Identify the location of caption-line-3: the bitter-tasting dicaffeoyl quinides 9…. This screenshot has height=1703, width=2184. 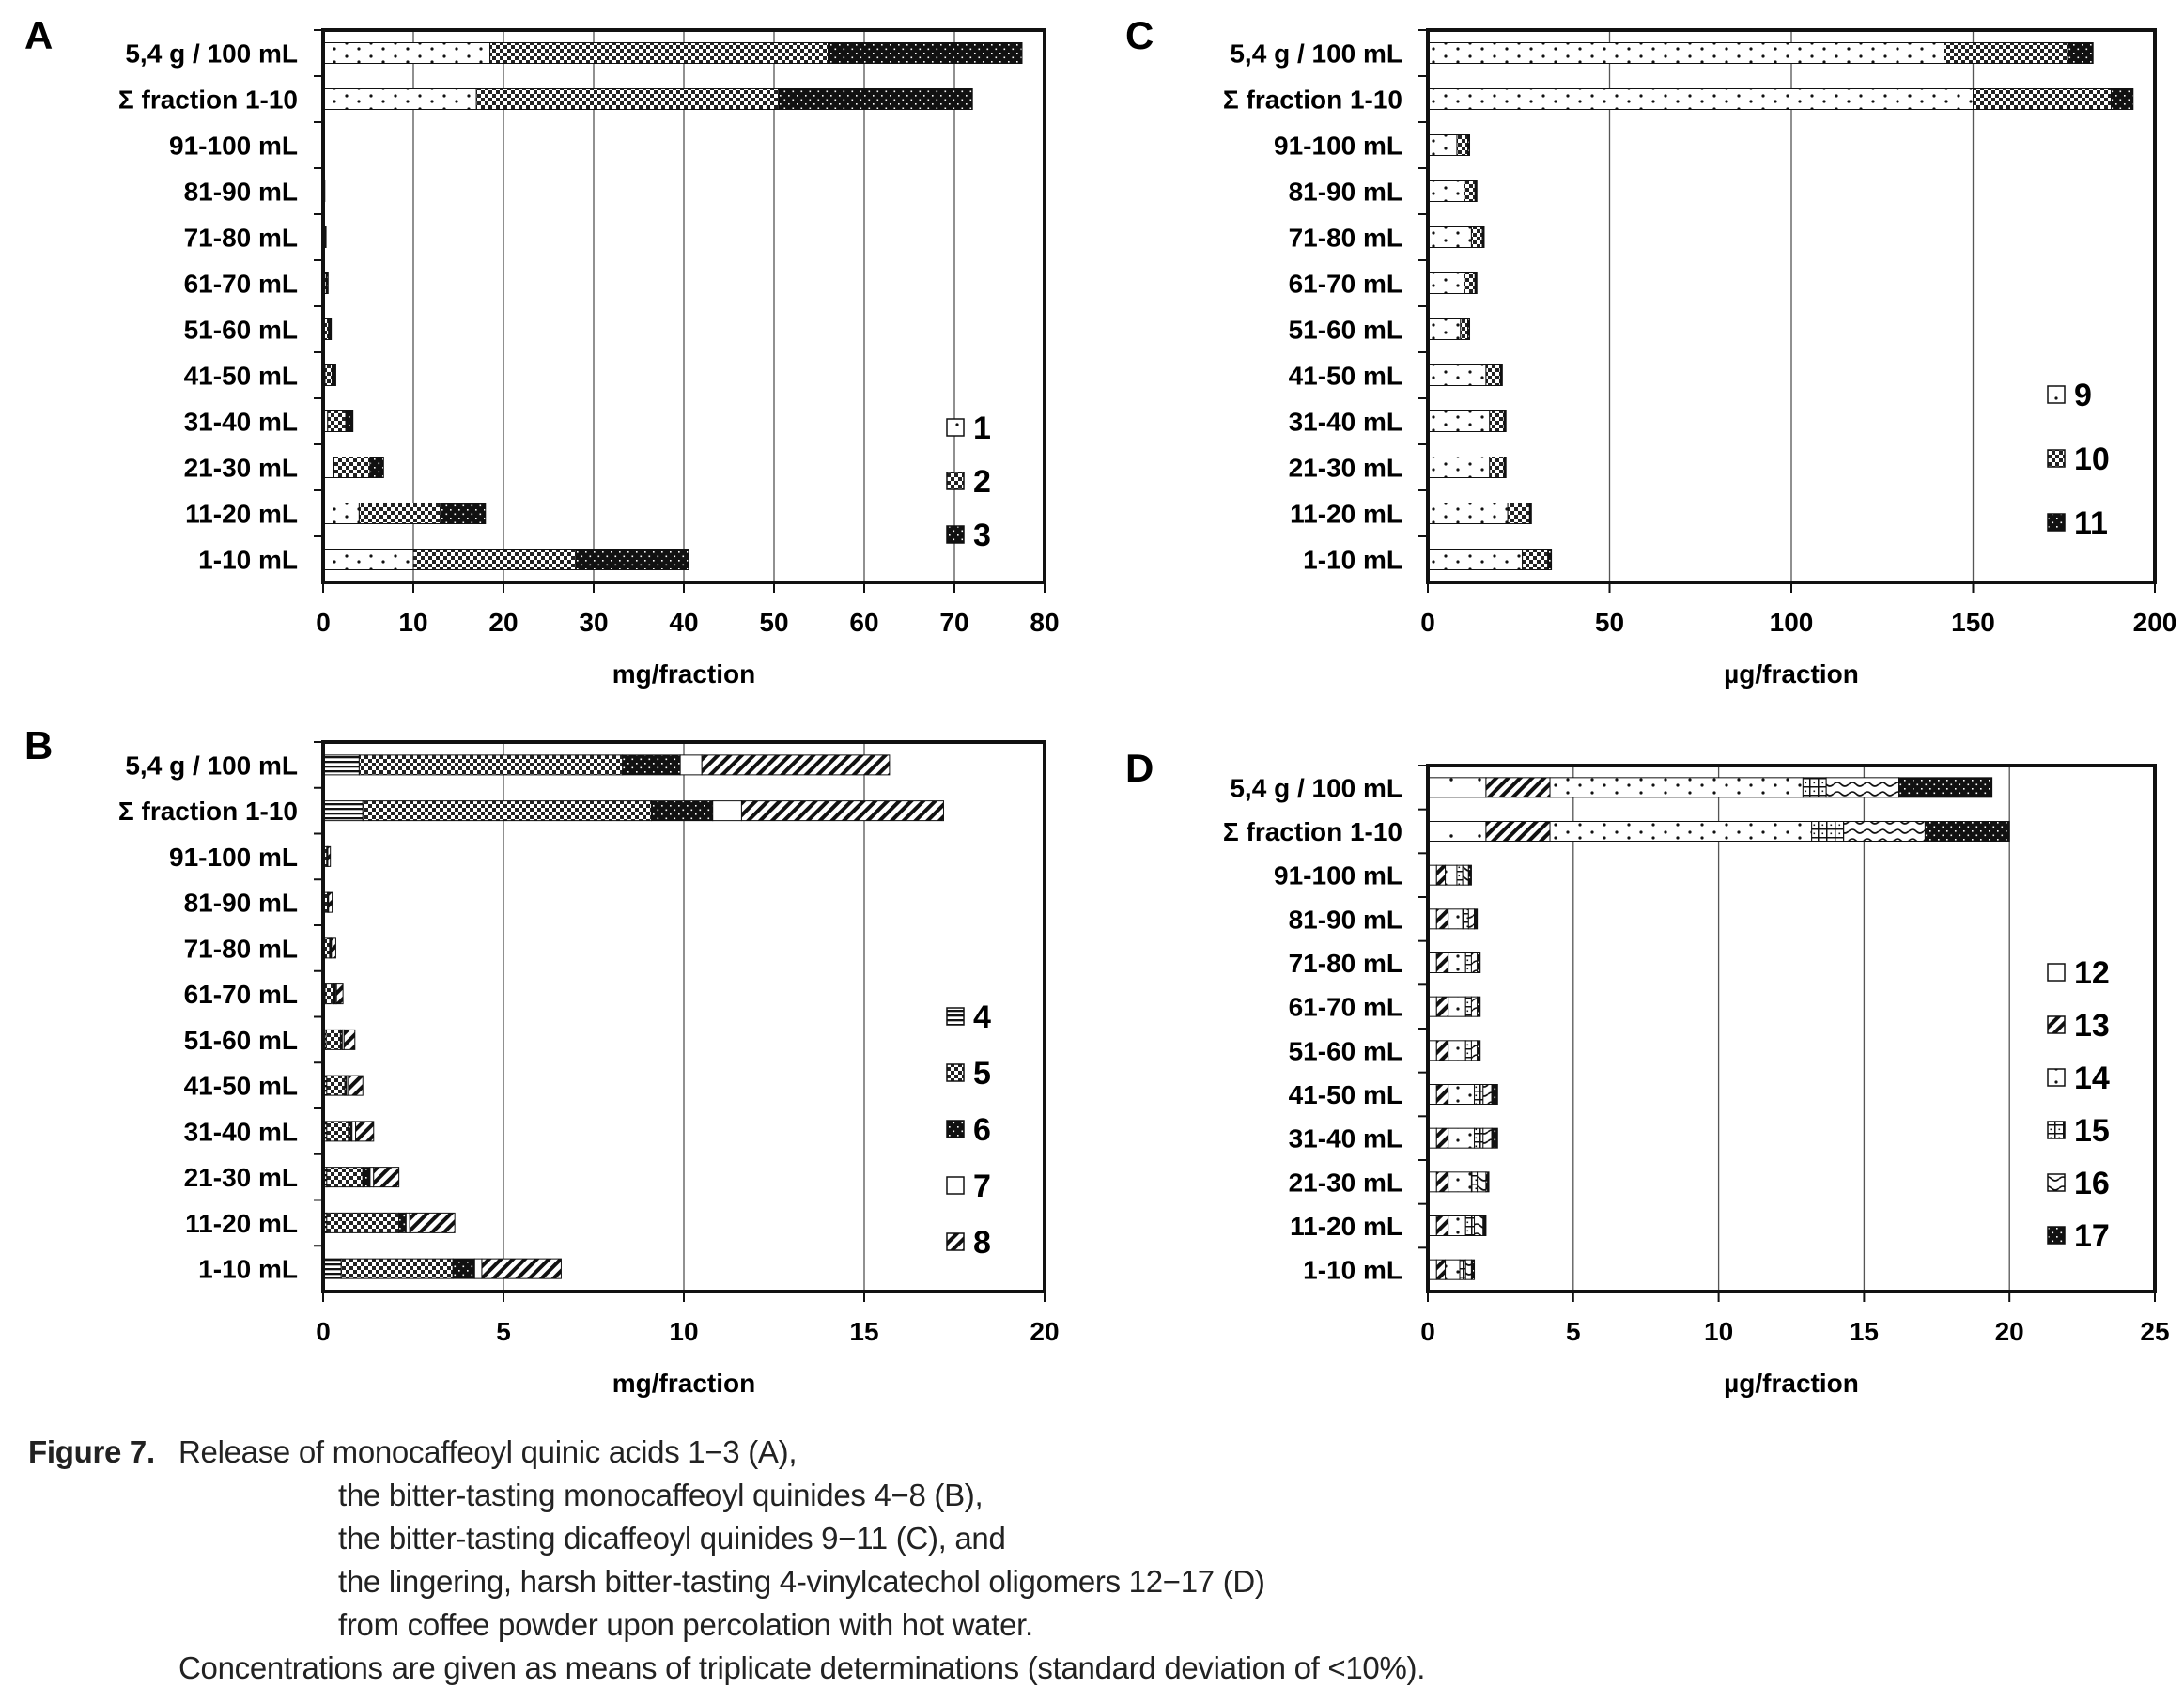
(672, 1538).